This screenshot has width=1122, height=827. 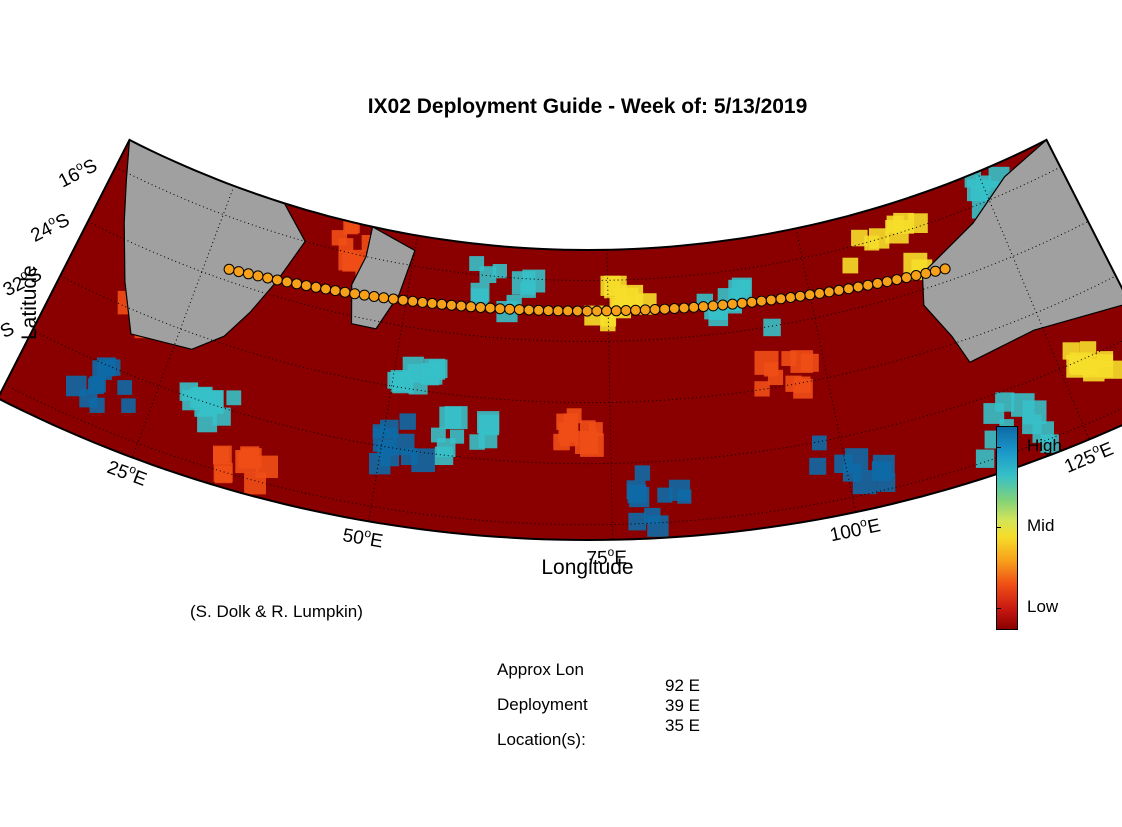 What do you see at coordinates (1044, 445) in the screenshot?
I see `colorbar-label-high: High` at bounding box center [1044, 445].